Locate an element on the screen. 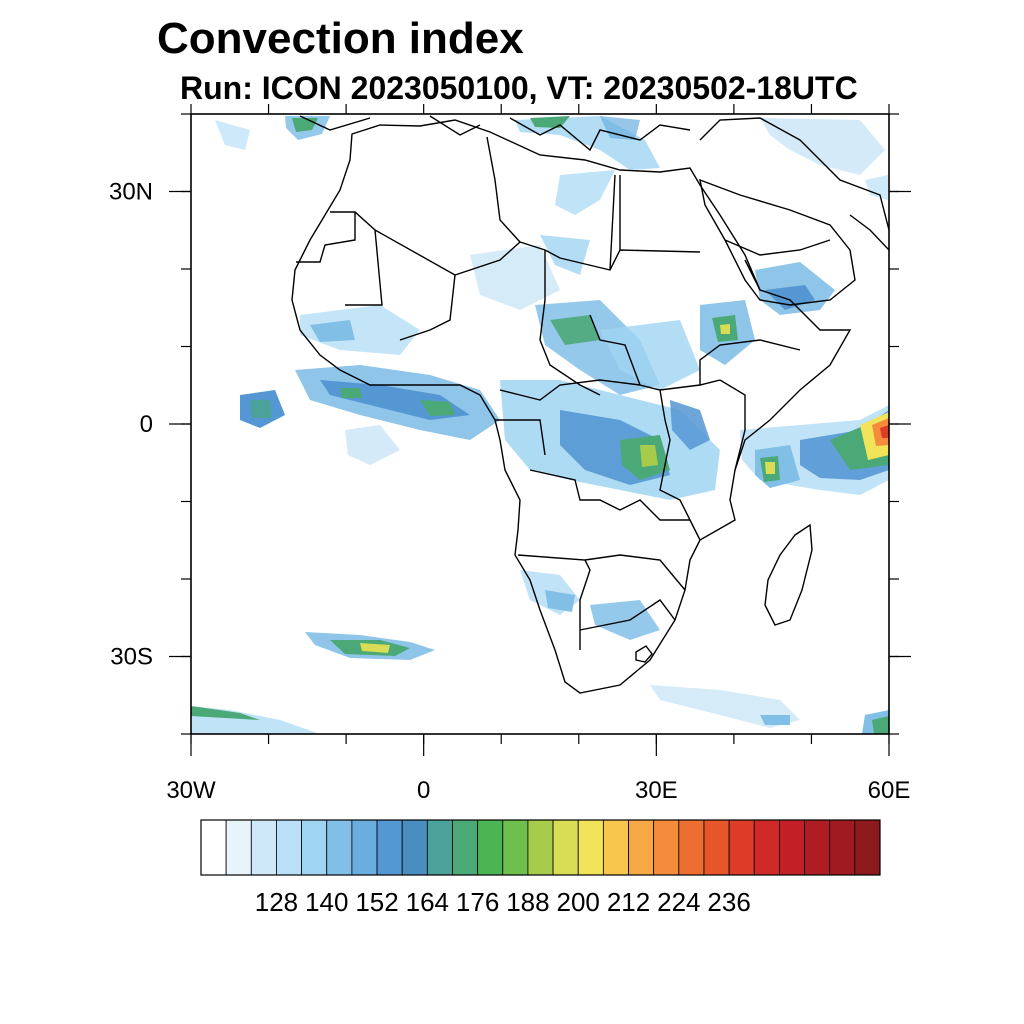 This screenshot has width=1024, height=1024. lon-tick-label: 60E is located at coordinates (889, 790).